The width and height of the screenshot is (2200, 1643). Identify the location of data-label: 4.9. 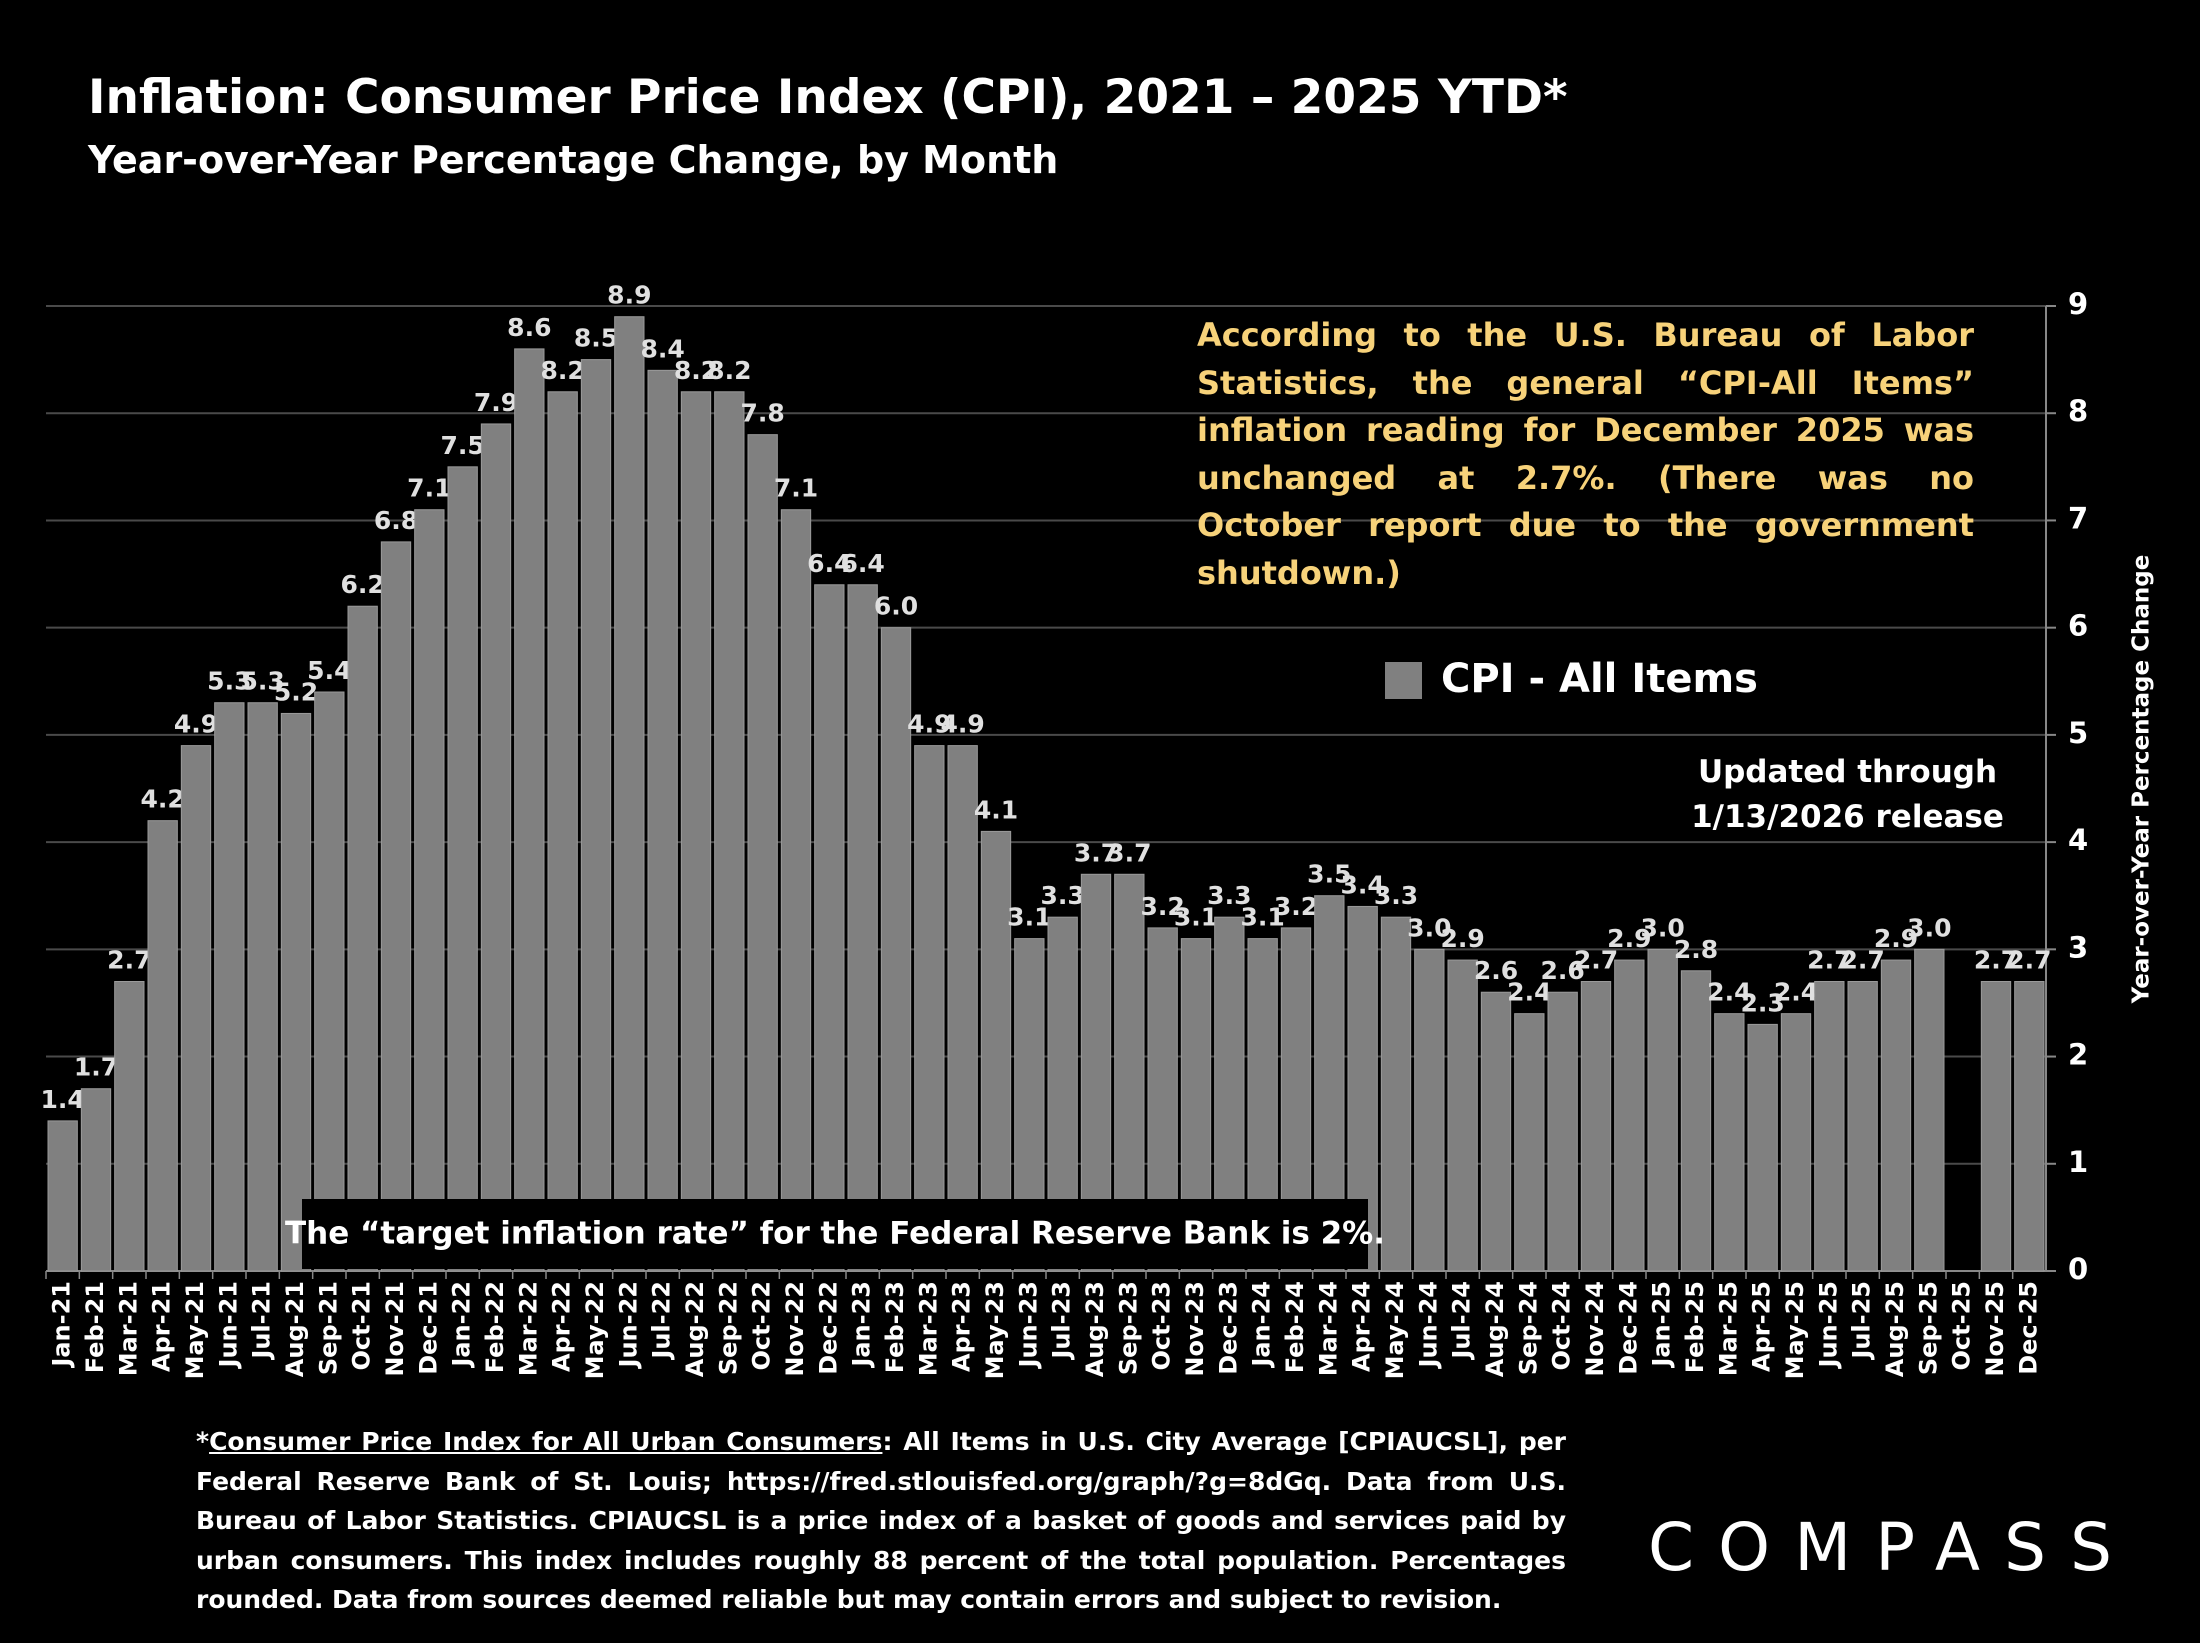
(963, 724).